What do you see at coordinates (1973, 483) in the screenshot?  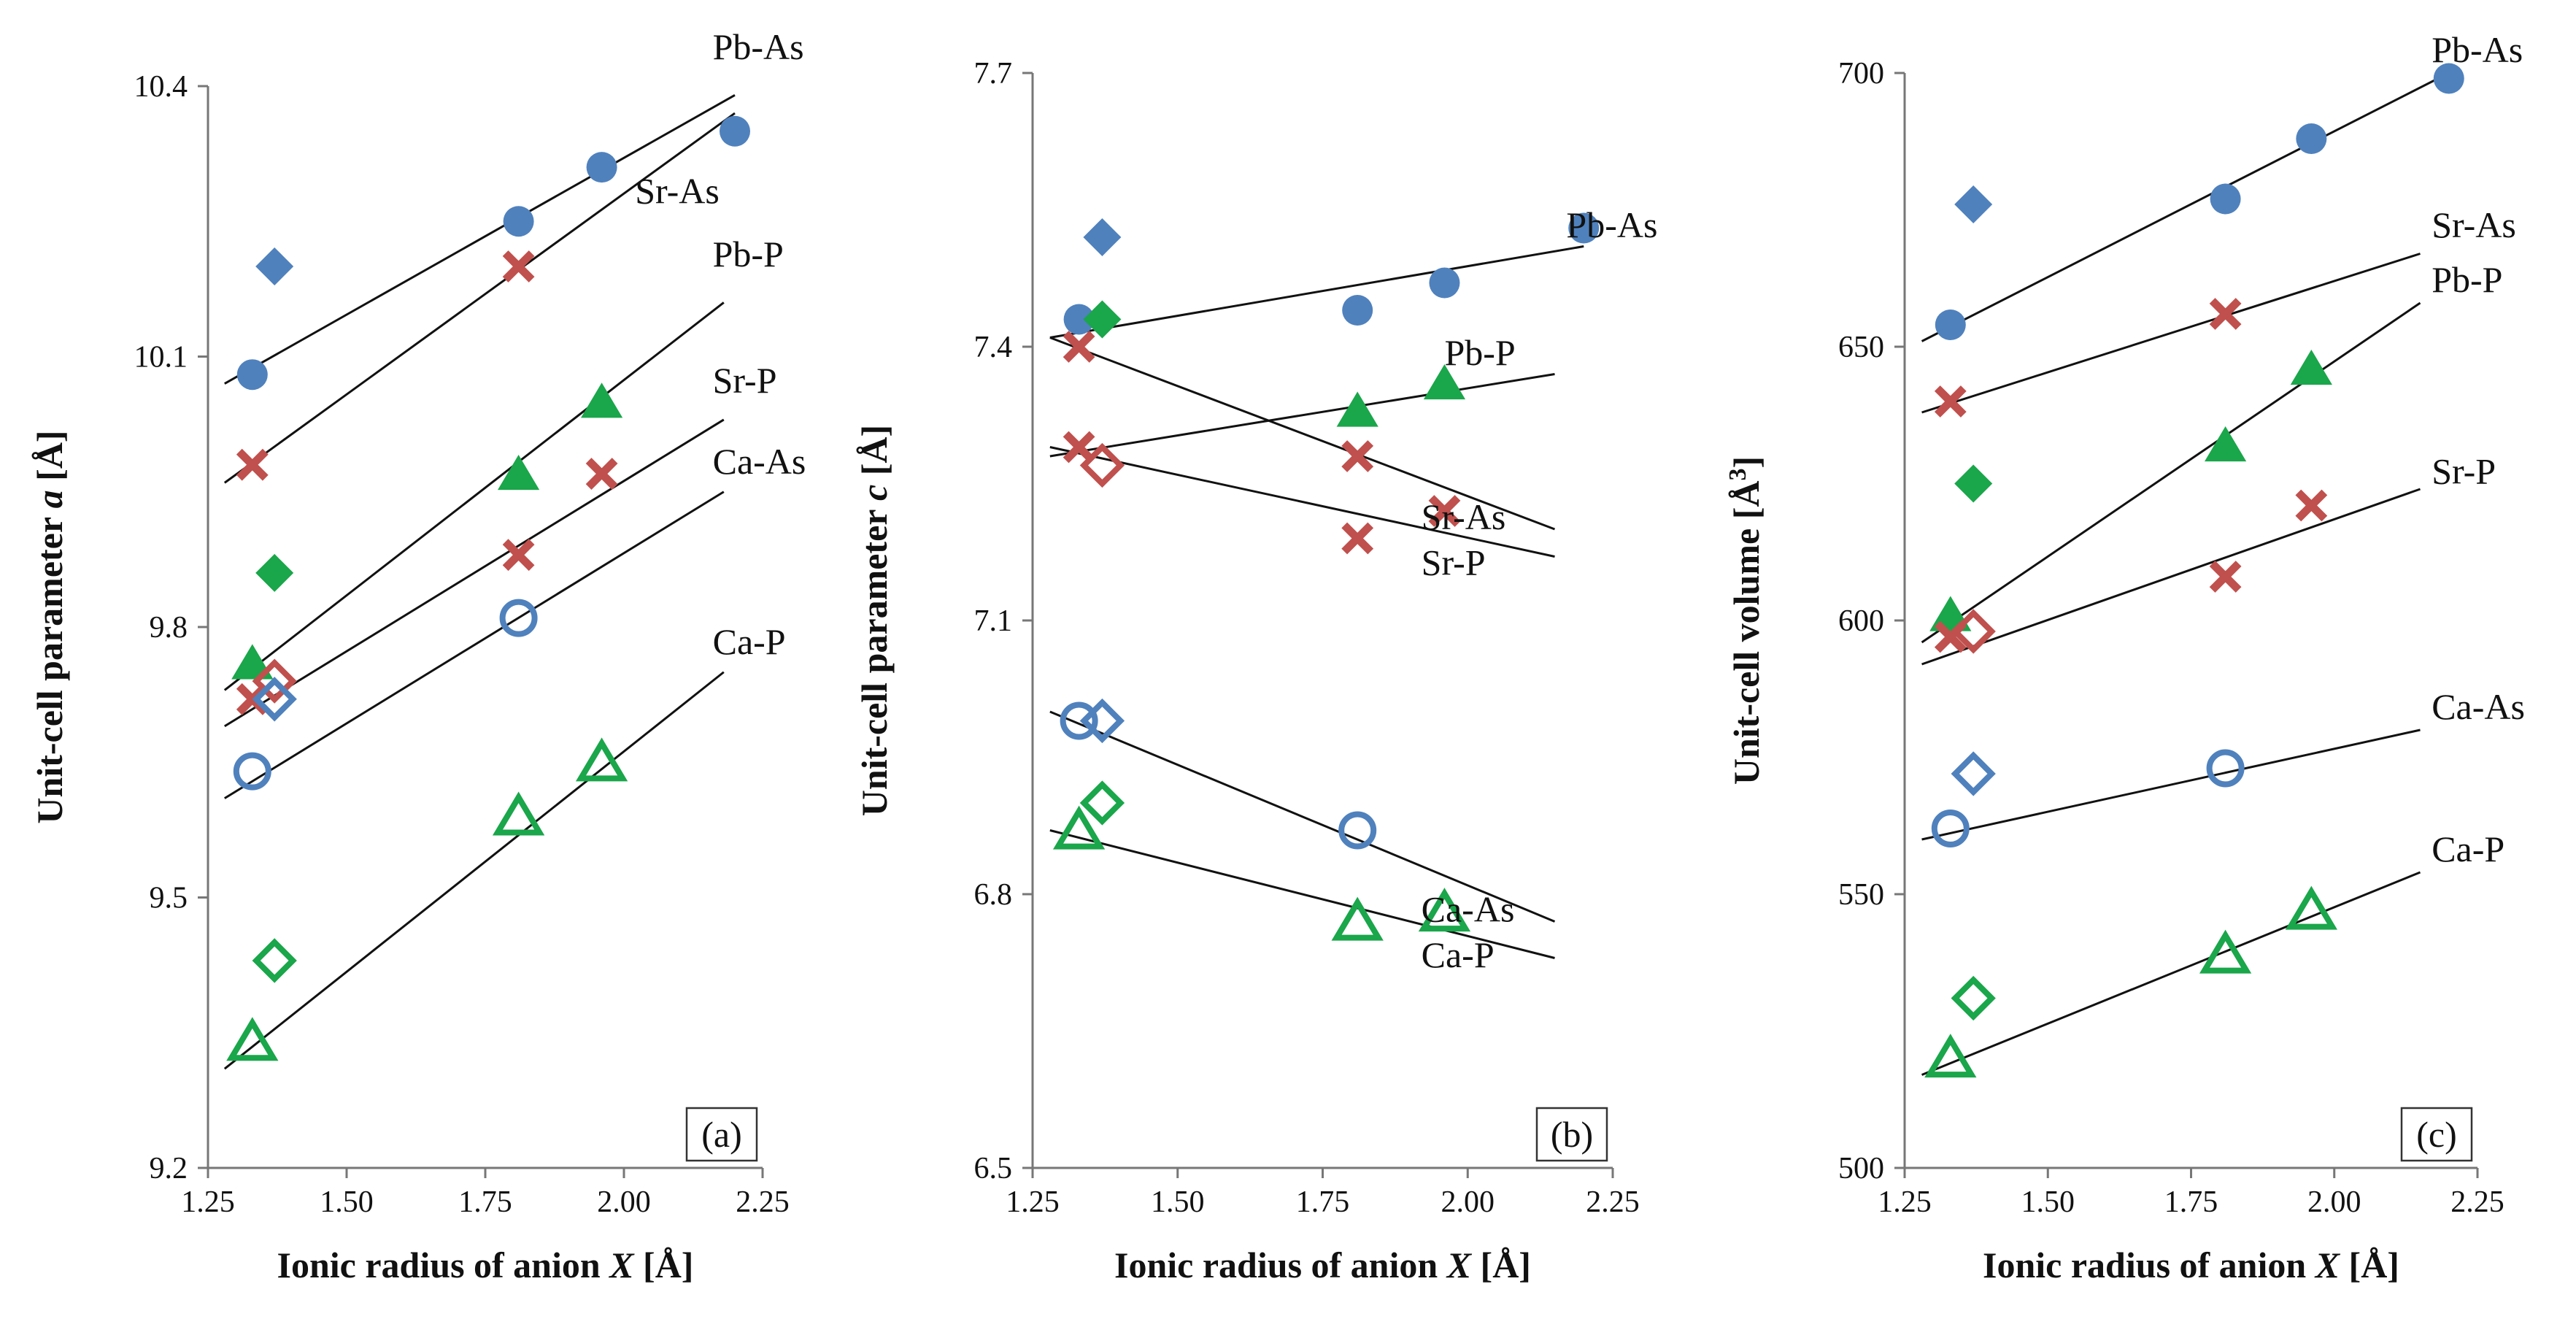 I see `data-point-pb-p-diamond` at bounding box center [1973, 483].